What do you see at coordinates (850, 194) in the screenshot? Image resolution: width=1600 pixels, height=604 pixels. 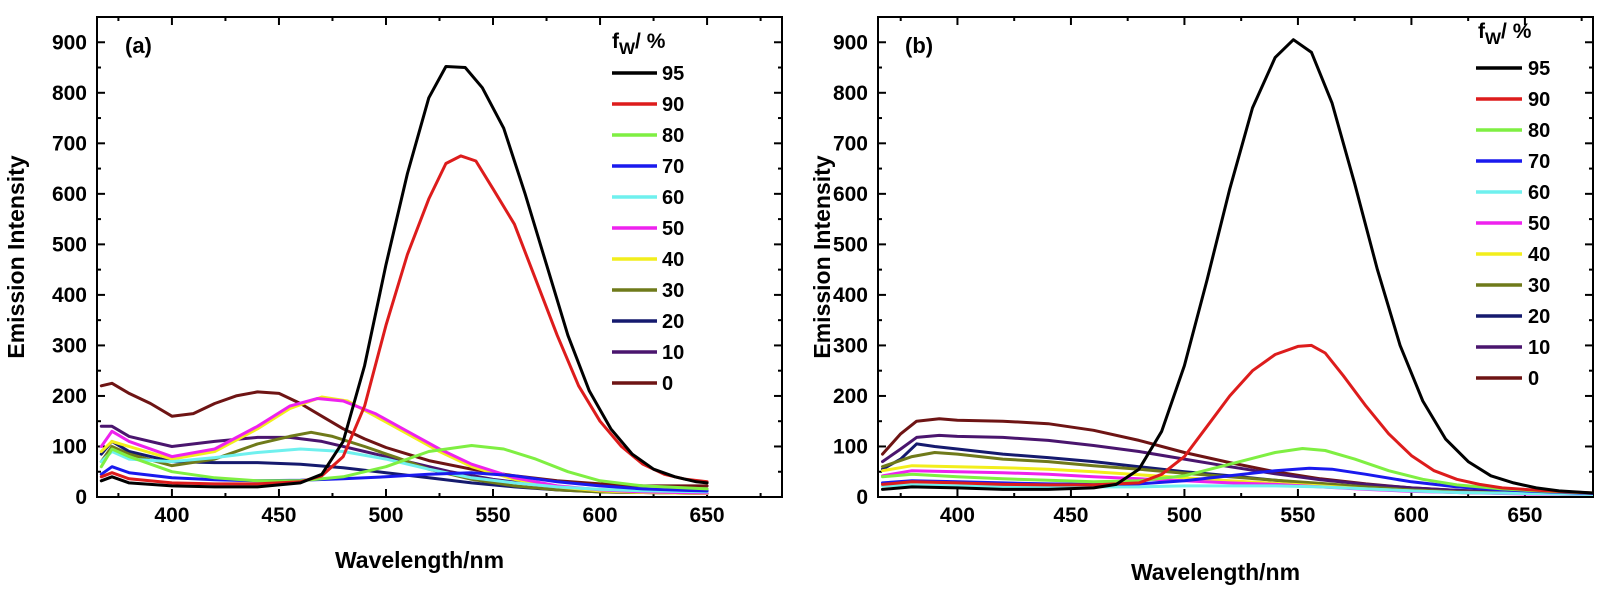 I see `y-tick-label-b: 600` at bounding box center [850, 194].